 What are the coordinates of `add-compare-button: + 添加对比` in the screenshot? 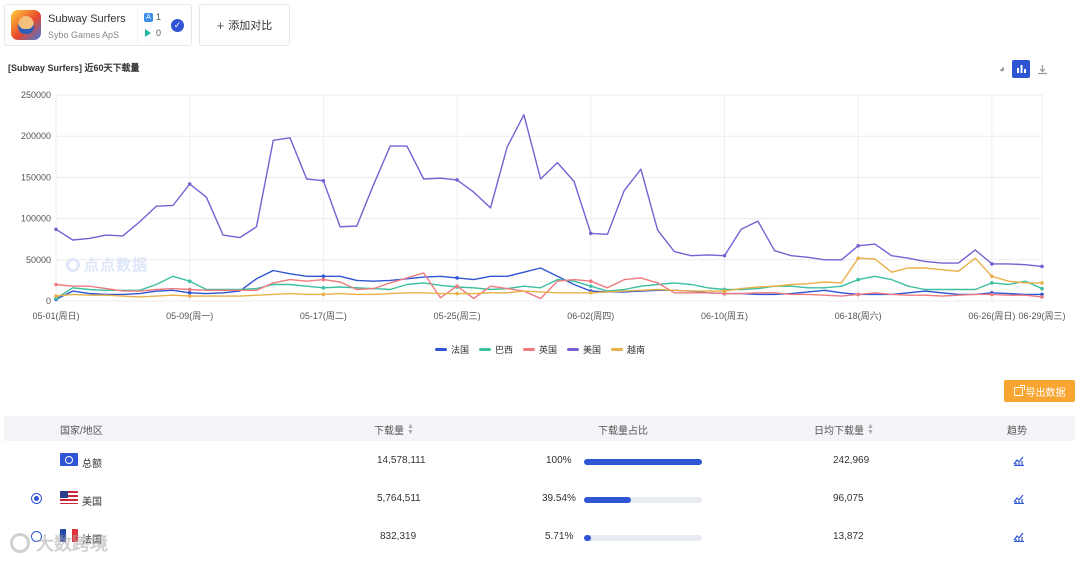 It's located at (244, 25).